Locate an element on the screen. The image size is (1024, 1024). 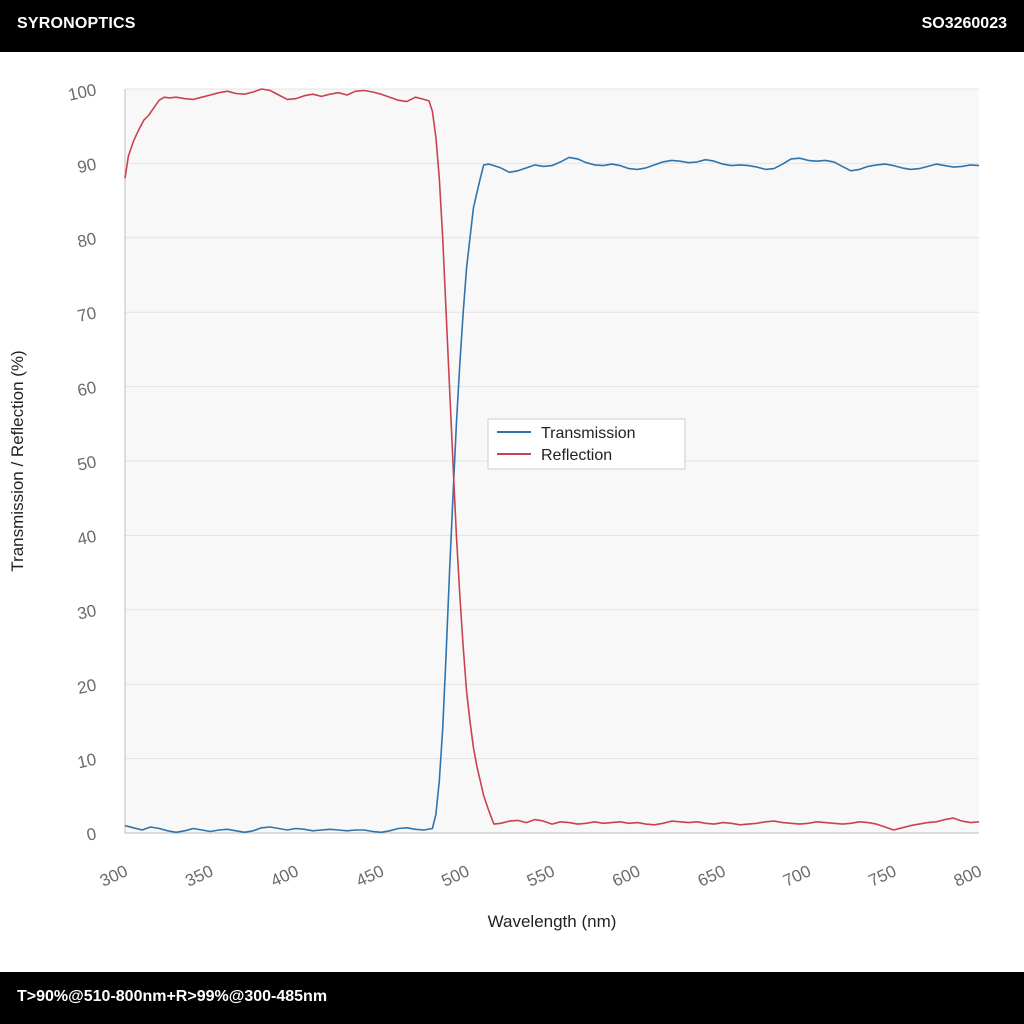
x-tick-label: 600 is located at coordinates (626, 875).